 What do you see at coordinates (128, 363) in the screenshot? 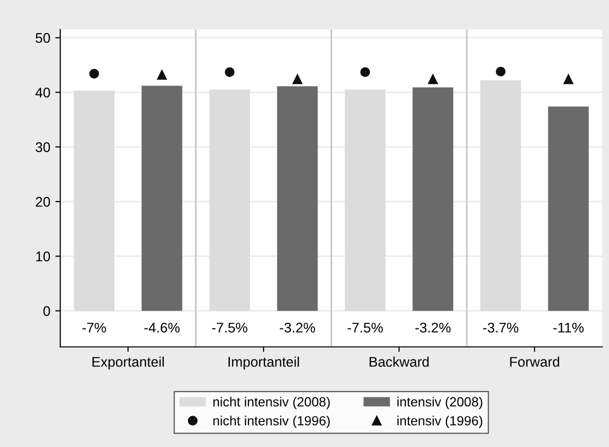
I see `x-tick-label: Exportanteil` at bounding box center [128, 363].